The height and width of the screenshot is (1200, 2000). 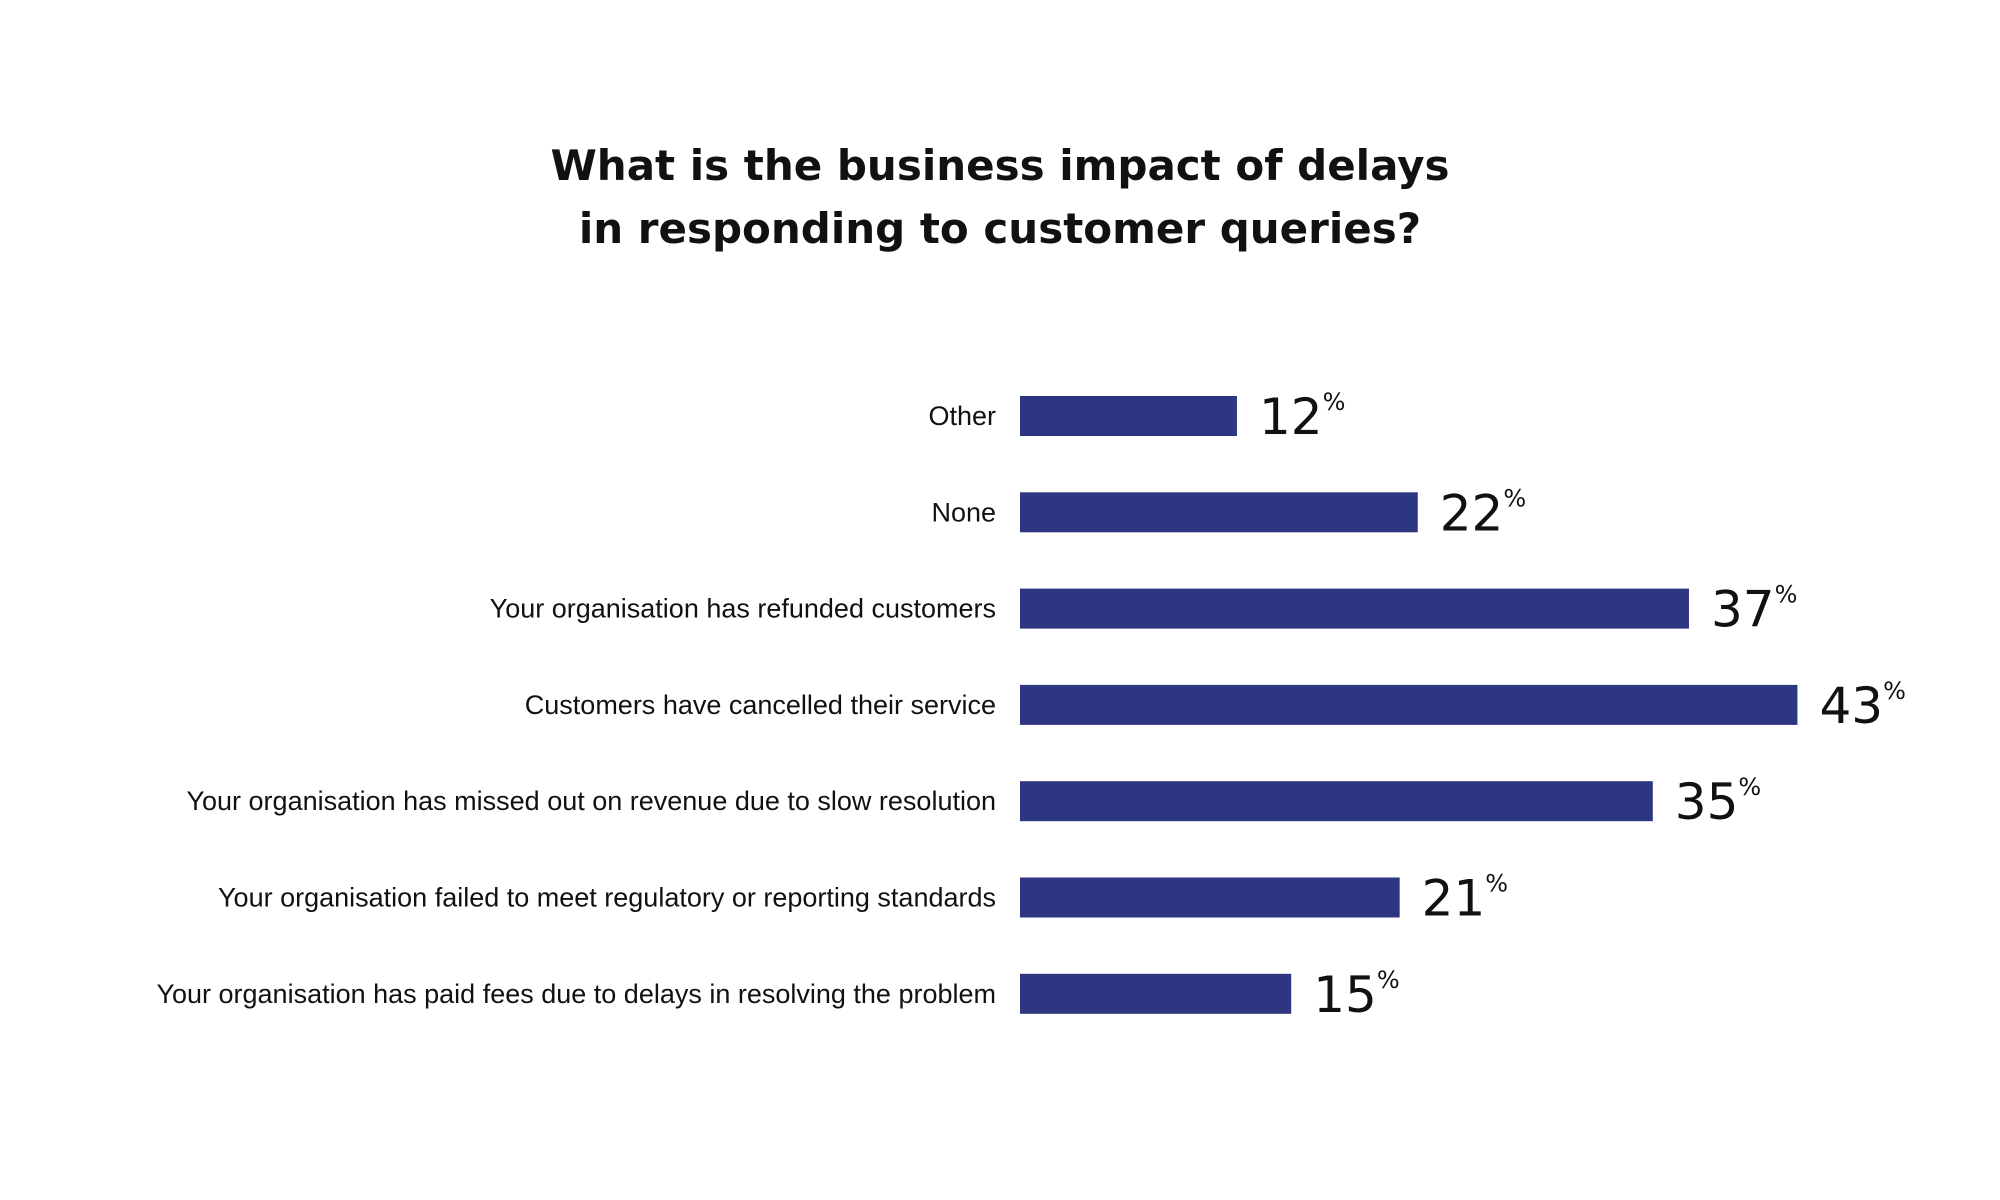 I want to click on value-label: 12%, so click(x=1302, y=417).